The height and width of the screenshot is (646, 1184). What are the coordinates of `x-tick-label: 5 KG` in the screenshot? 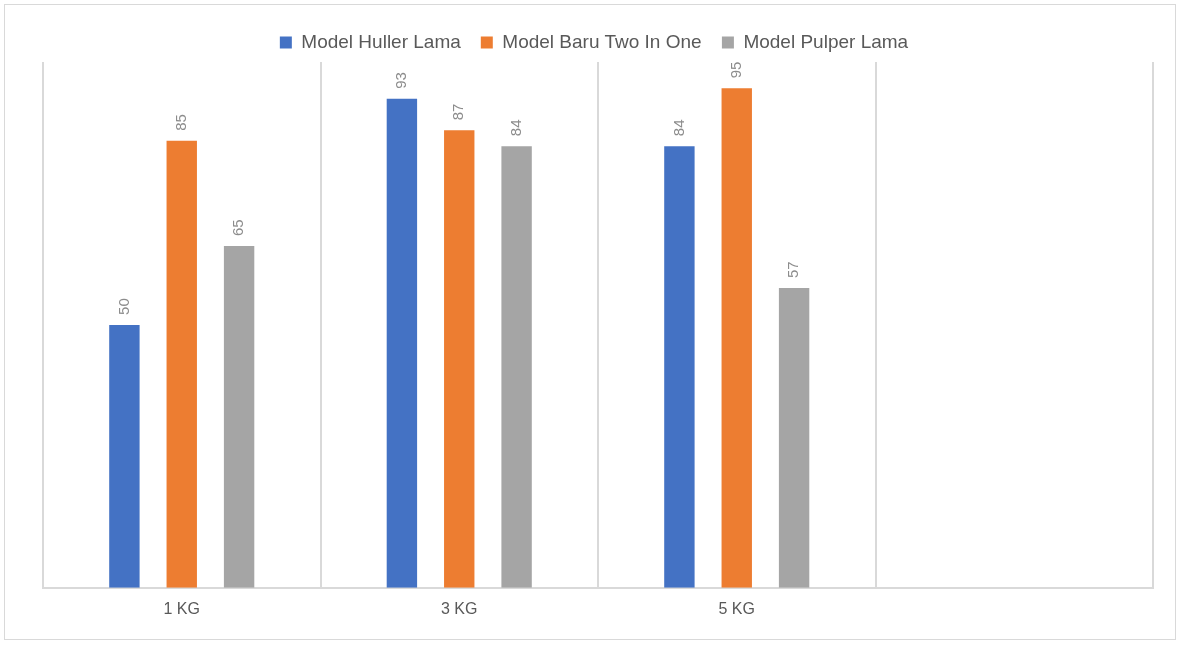 It's located at (736, 608).